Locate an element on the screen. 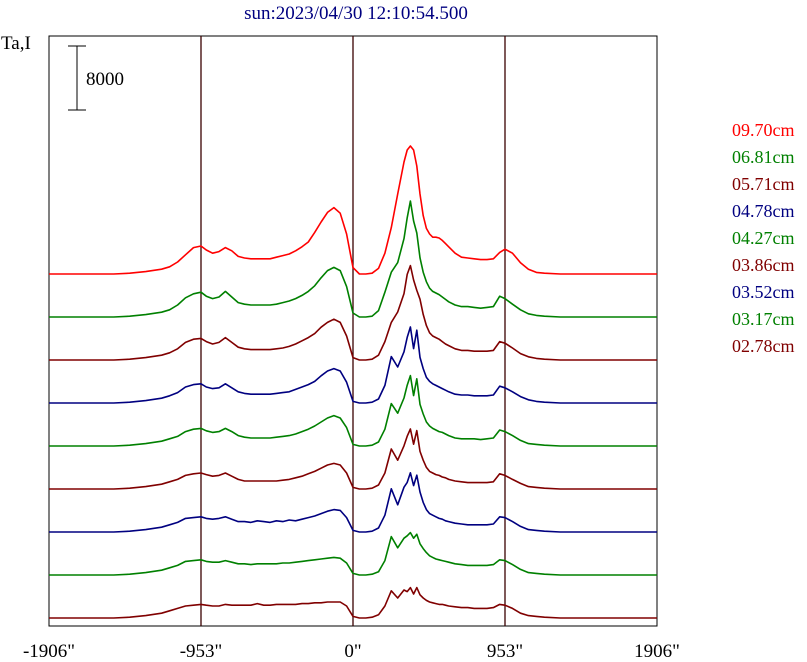 This screenshot has width=807, height=662. series-line-09.70cm is located at coordinates (353, 210).